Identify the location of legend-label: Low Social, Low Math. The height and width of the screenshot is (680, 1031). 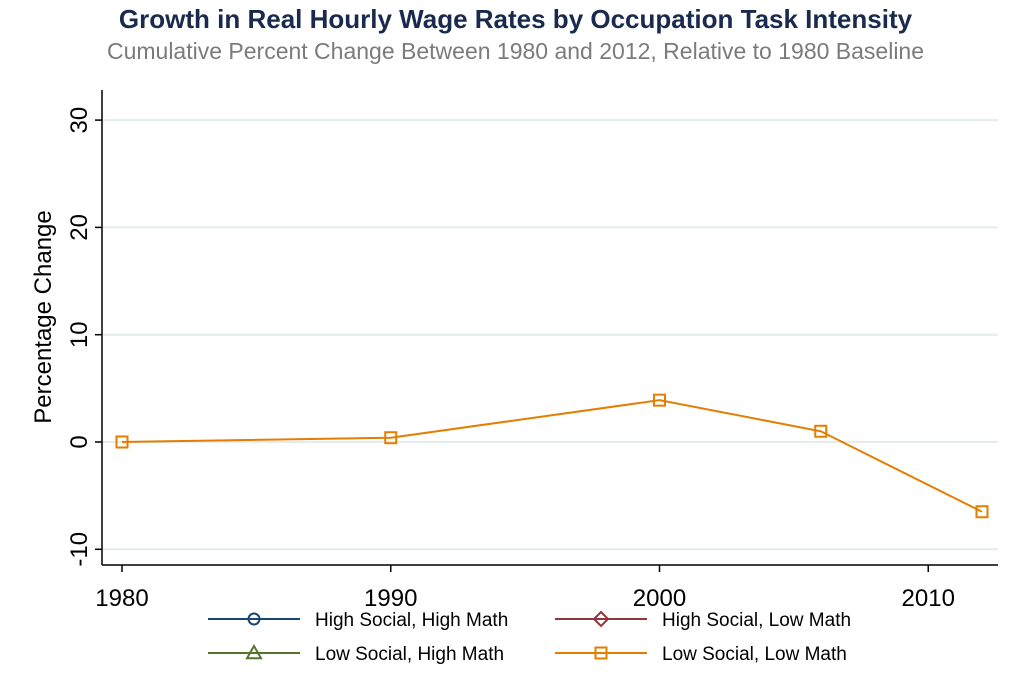
(754, 654).